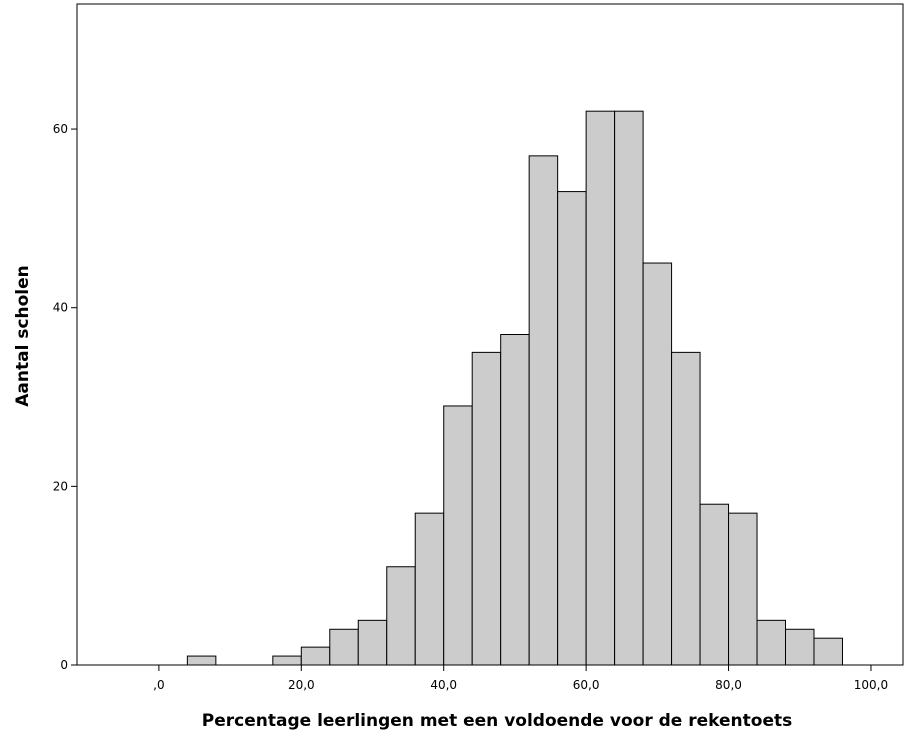 The width and height of the screenshot is (904, 738). Describe the element at coordinates (728, 685) in the screenshot. I see `x-tick-label: 80,0` at that location.